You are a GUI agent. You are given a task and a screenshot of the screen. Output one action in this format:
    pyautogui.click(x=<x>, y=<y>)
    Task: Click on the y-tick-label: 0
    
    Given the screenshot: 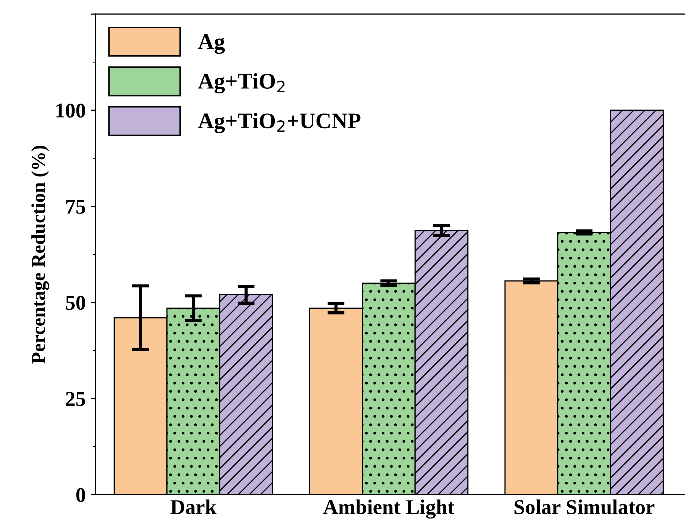 What is the action you would take?
    pyautogui.click(x=81, y=495)
    